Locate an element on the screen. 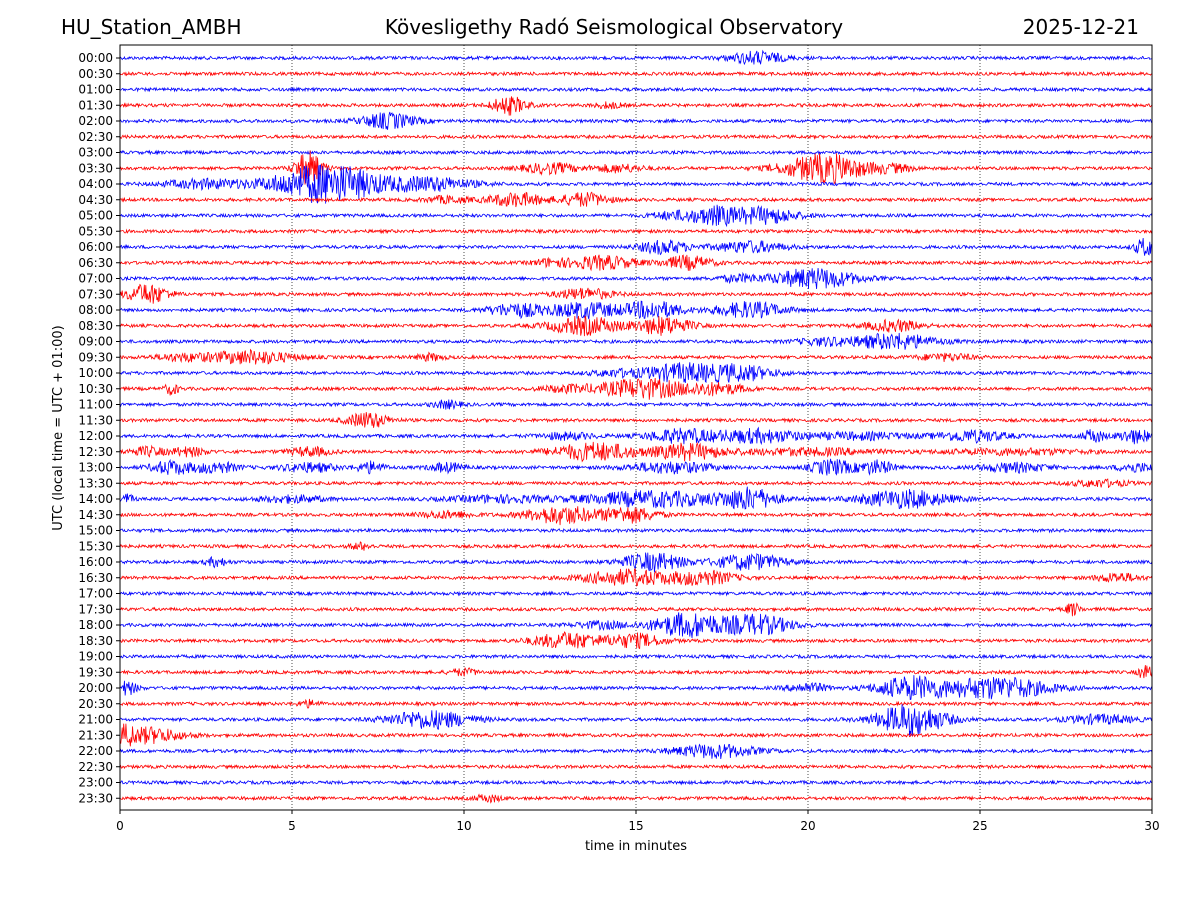  y-tick-label: 15:00 is located at coordinates (95, 531).